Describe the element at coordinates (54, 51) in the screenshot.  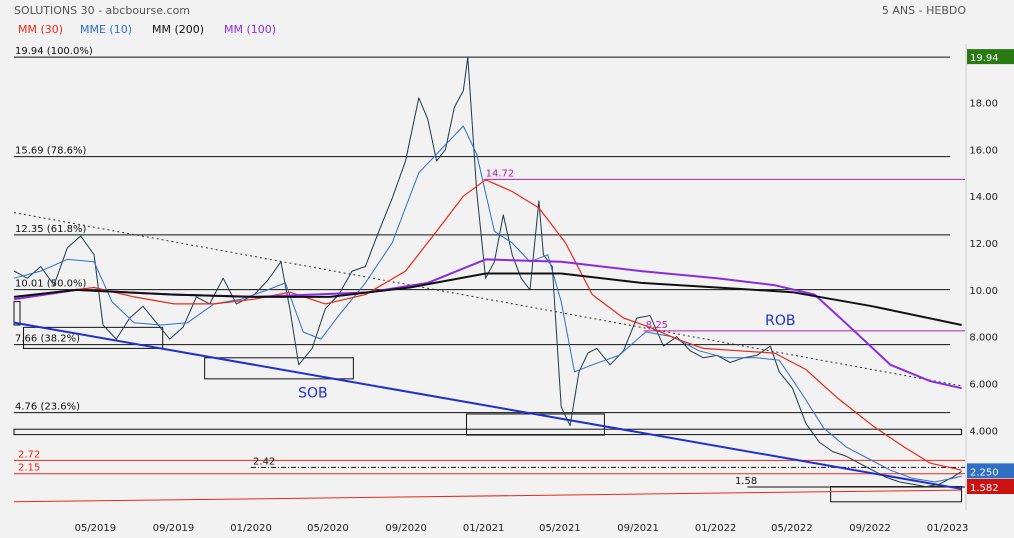
I see `fib-level-label: 19.94 (100.0%)` at that location.